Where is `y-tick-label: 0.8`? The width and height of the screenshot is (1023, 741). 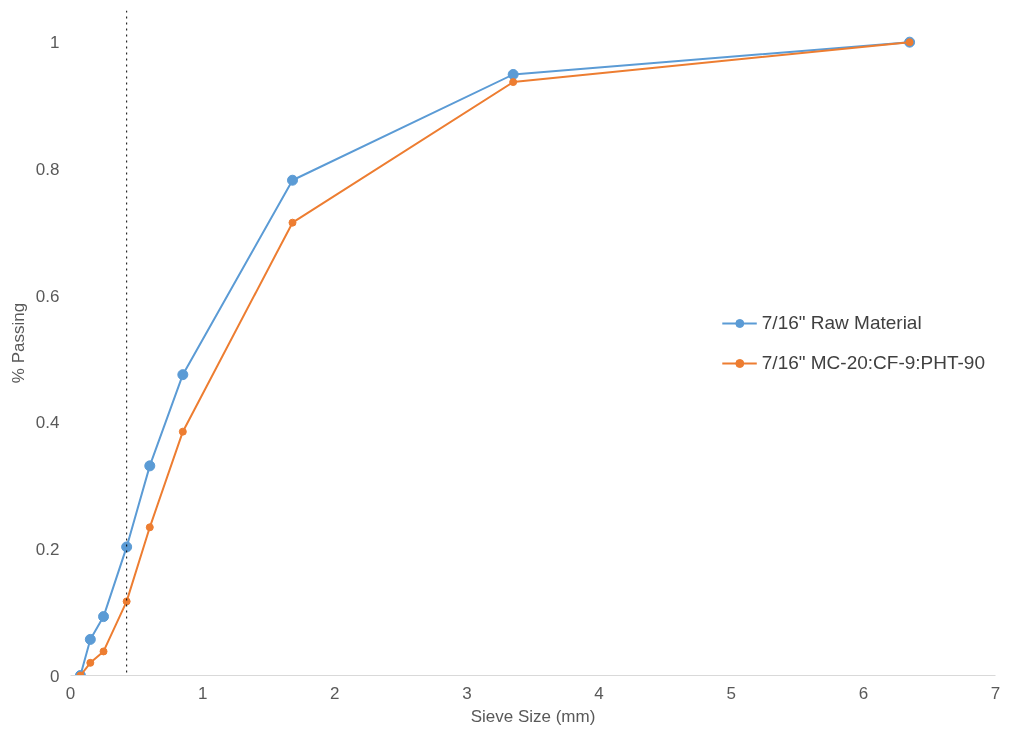 y-tick-label: 0.8 is located at coordinates (47, 169).